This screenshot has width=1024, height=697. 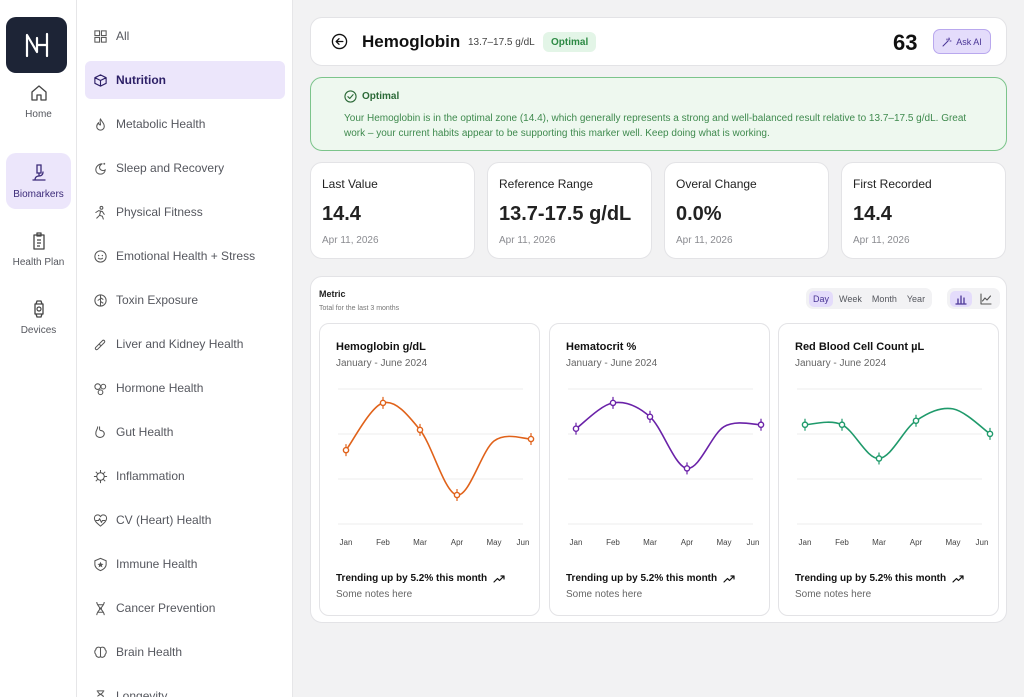 What do you see at coordinates (420, 578) in the screenshot?
I see `trend-summary: Trending up by 5.2% this month` at bounding box center [420, 578].